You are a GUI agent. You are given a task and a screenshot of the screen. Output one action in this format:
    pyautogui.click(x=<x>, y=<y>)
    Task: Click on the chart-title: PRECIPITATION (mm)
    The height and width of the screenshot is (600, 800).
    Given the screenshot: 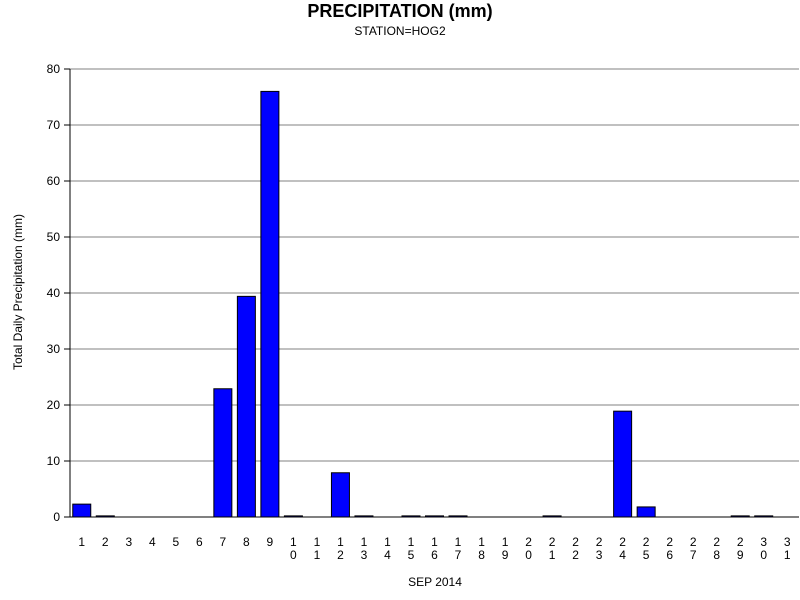 What is the action you would take?
    pyautogui.click(x=399, y=11)
    